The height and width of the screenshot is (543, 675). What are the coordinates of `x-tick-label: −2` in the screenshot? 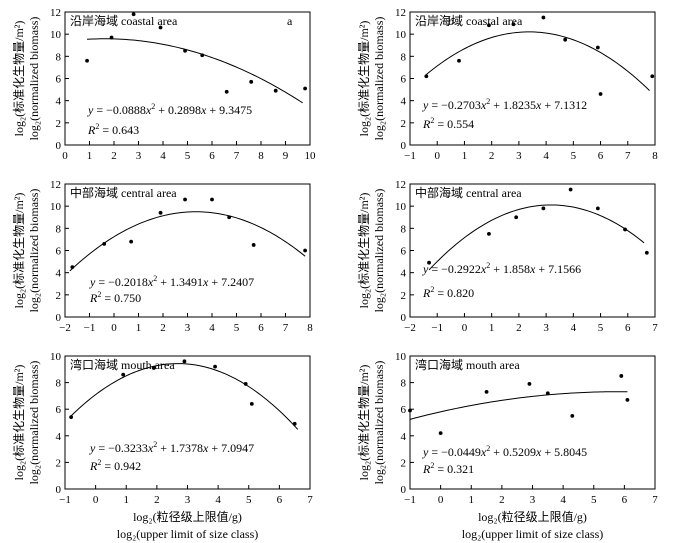 It's located at (410, 328).